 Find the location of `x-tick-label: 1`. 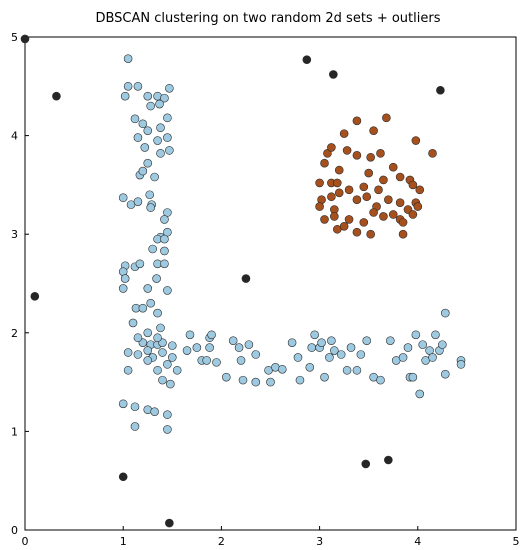

x-tick-label: 1 is located at coordinates (123, 541).